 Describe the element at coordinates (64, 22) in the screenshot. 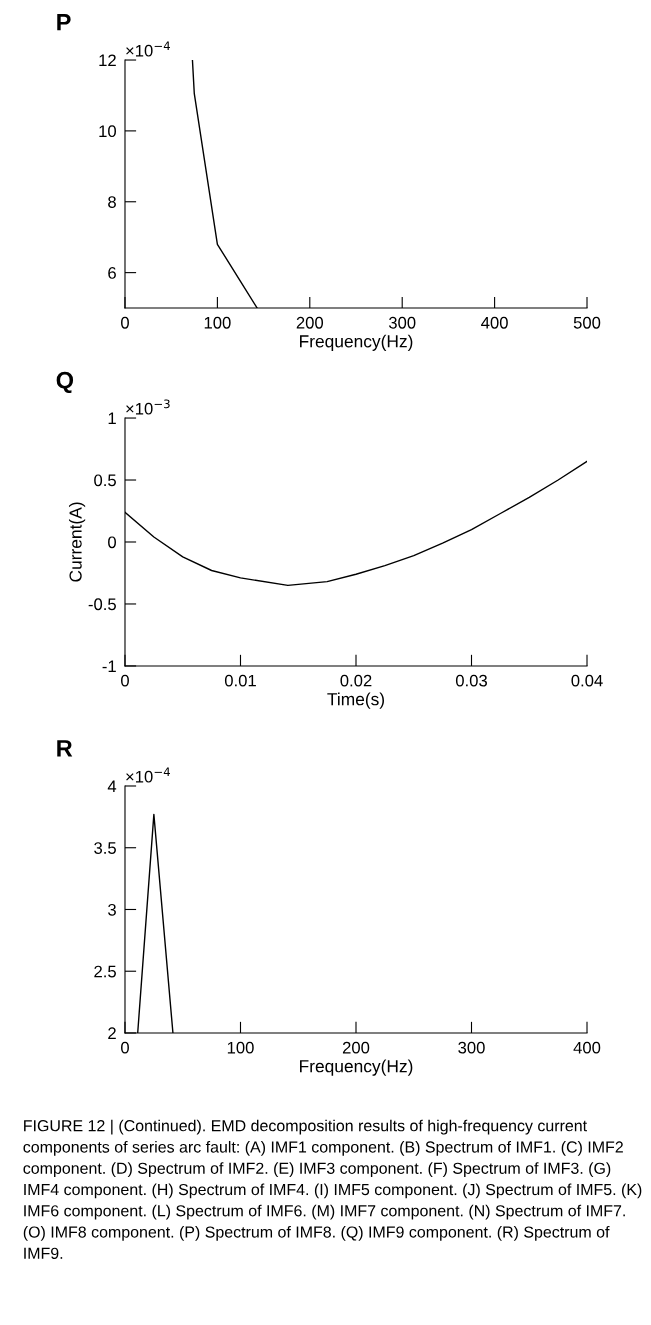

I see `chart-title: P` at that location.